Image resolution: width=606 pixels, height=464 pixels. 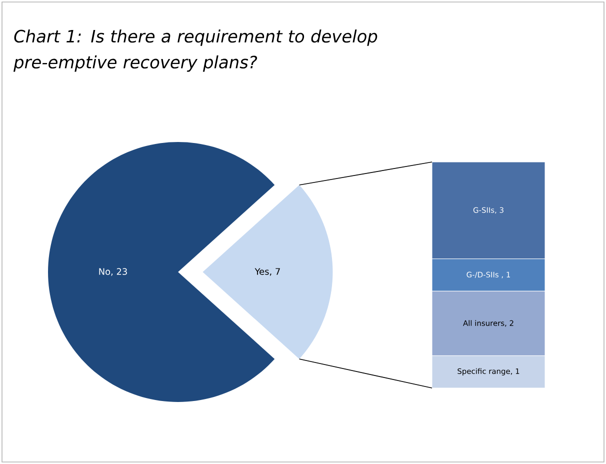 I want to click on slice-label: Yes, so click(x=261, y=271).